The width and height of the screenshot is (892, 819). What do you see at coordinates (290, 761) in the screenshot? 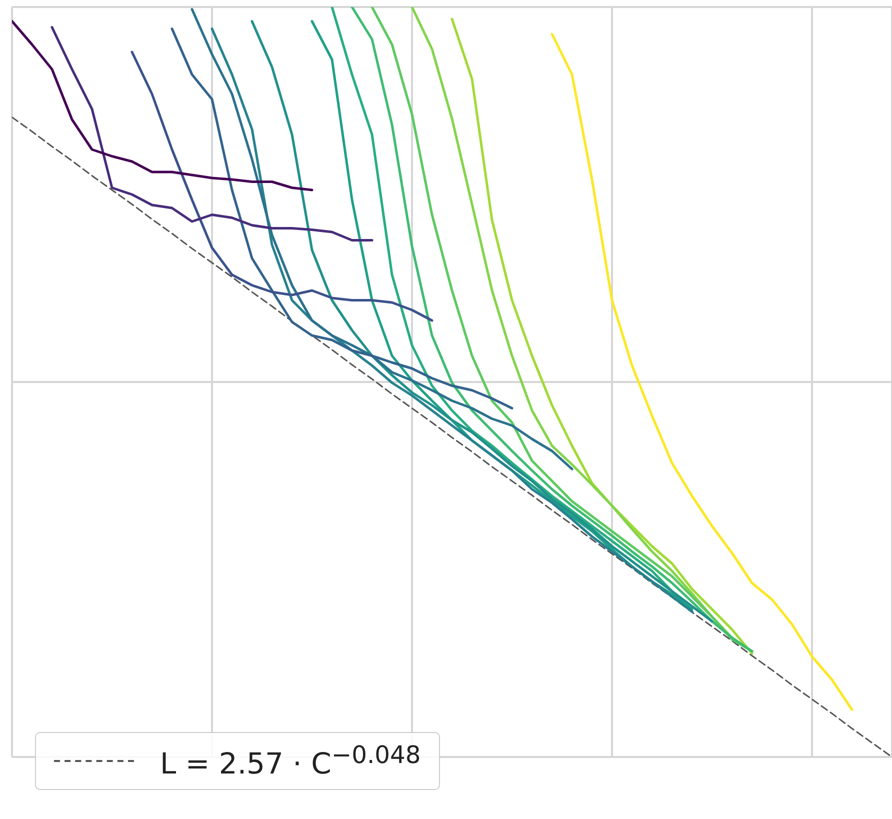
I see `legend-label: L = 2.57 · C$^{−0.048}$` at bounding box center [290, 761].